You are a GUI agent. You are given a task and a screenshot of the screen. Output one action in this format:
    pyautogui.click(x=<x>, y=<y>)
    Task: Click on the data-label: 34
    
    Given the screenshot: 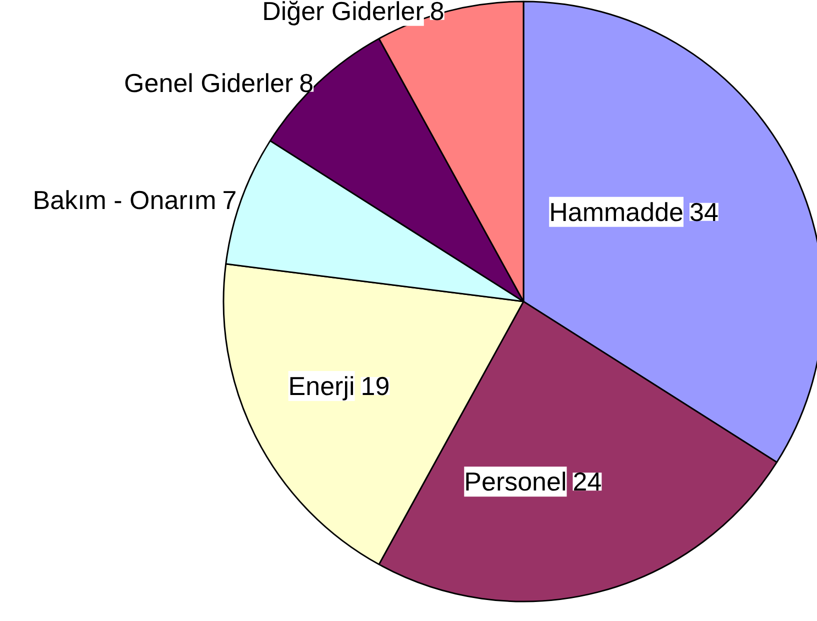 What is the action you would take?
    pyautogui.click(x=703, y=211)
    